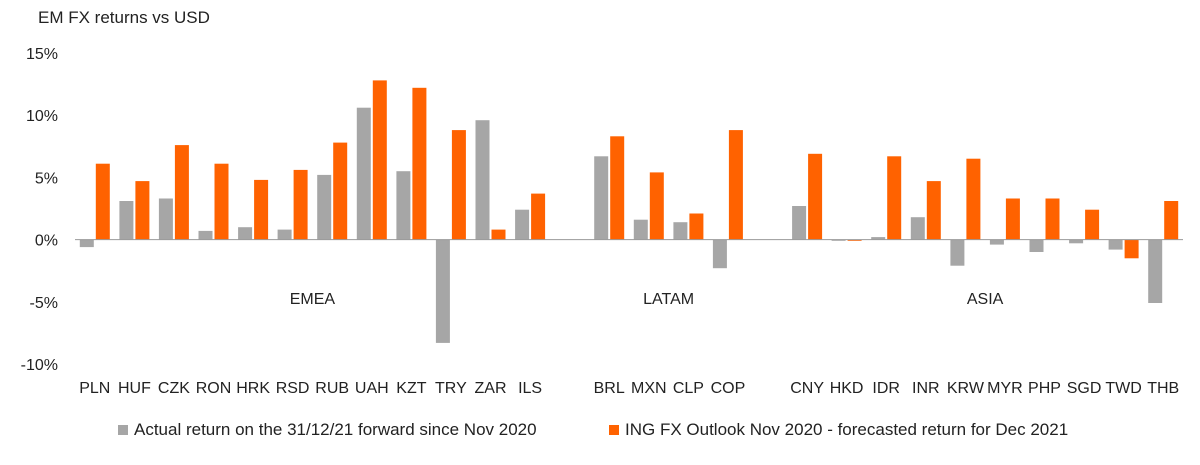  I want to click on group-label-emea: EMEA, so click(313, 299).